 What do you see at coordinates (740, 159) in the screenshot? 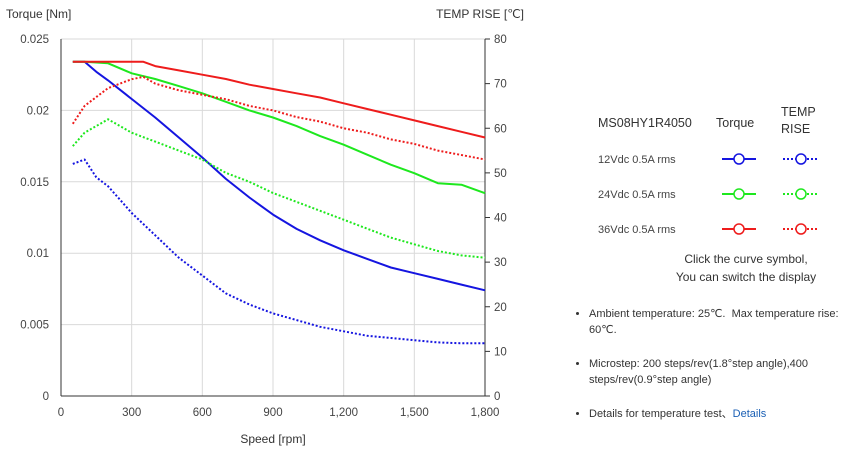
I see `torque-12vdc-toggle-icon` at bounding box center [740, 159].